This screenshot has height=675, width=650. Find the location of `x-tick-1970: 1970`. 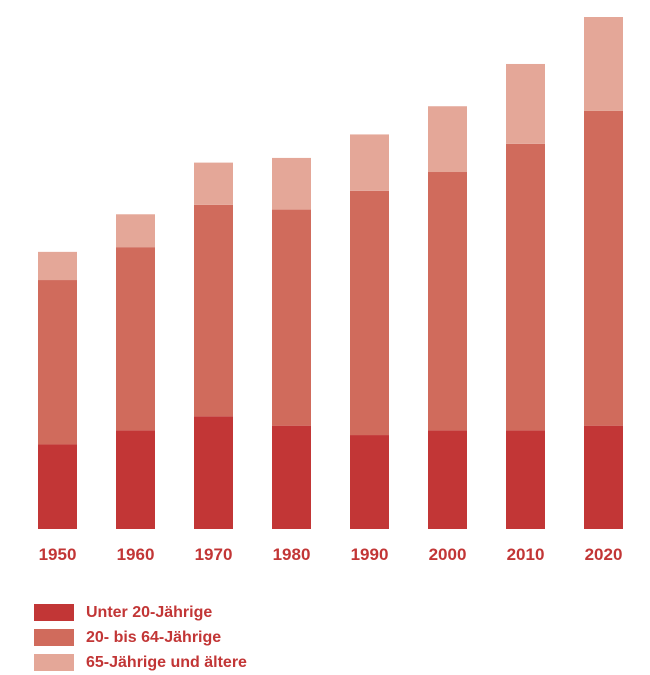

x-tick-1970: 1970 is located at coordinates (214, 554).